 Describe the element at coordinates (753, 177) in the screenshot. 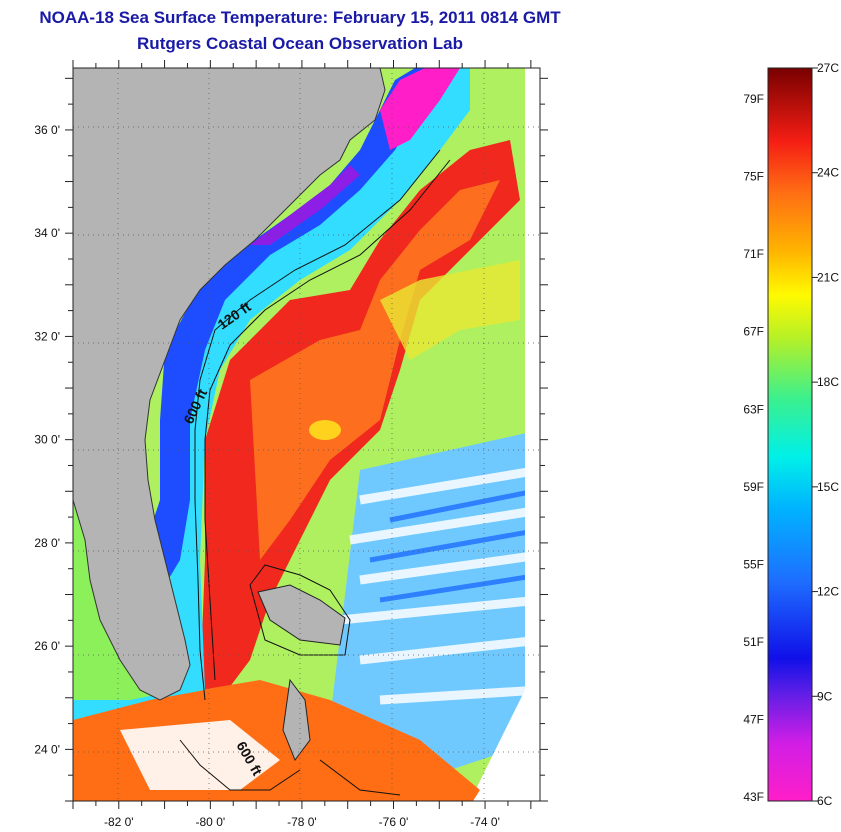

I see `colorbar-f-label: 75F` at that location.